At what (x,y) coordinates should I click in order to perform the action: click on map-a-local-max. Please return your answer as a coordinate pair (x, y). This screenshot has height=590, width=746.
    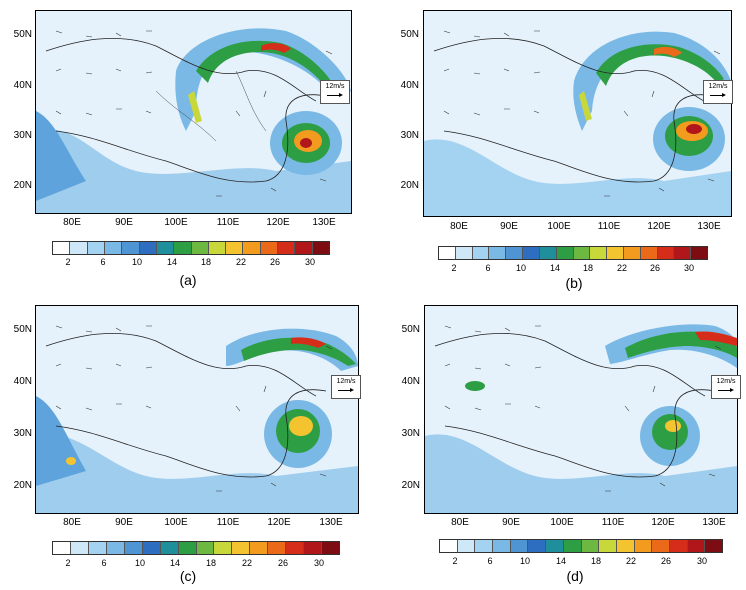
    Looking at the image, I should click on (195, 107).